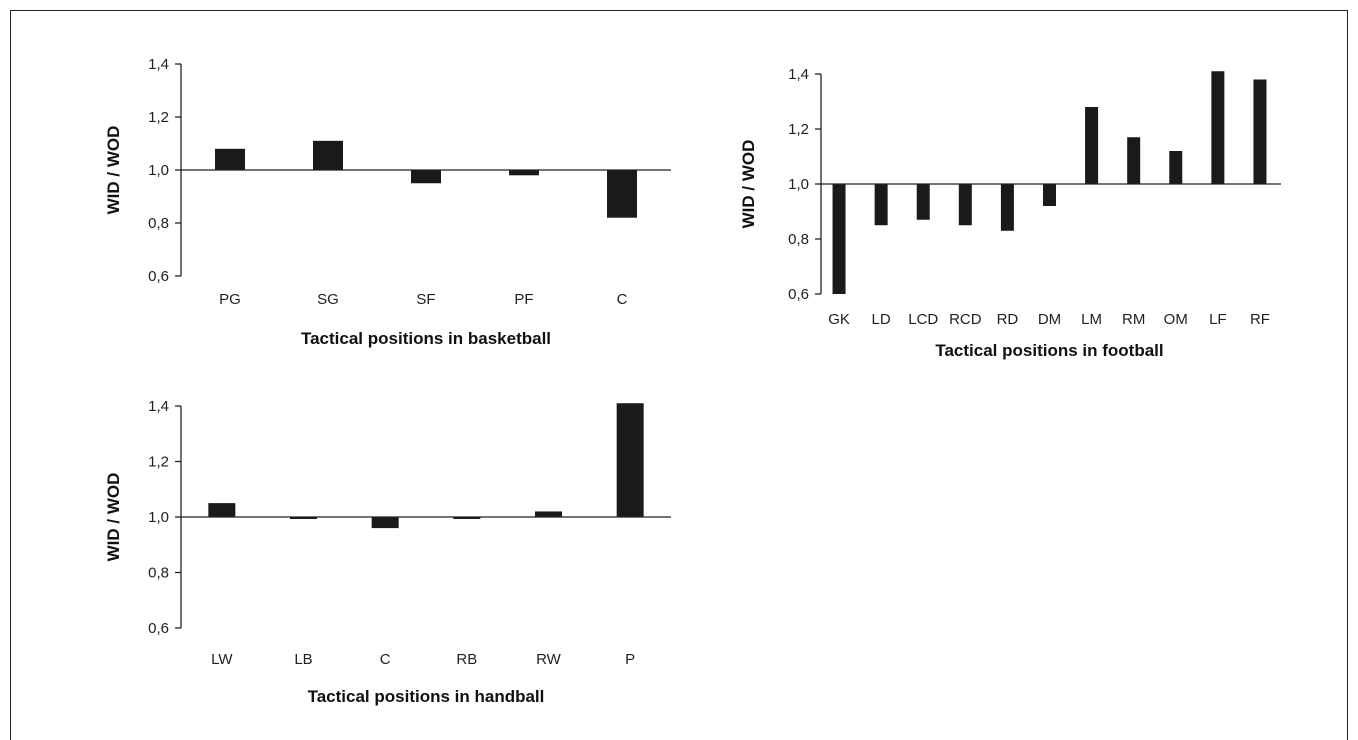 This screenshot has height=740, width=1358. I want to click on bar-lb, so click(303, 518).